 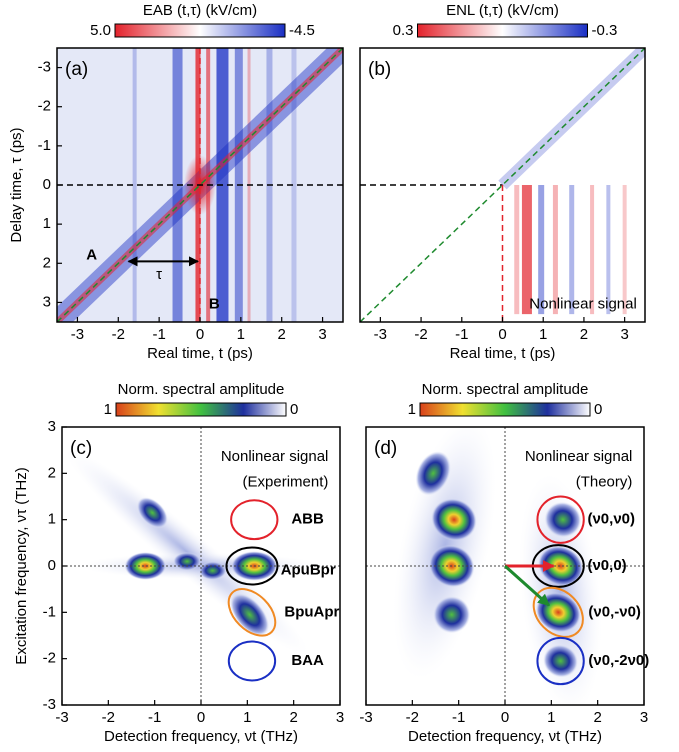 What do you see at coordinates (618, 660) in the screenshot?
I see `annotation: (ν0,-2ν0)` at bounding box center [618, 660].